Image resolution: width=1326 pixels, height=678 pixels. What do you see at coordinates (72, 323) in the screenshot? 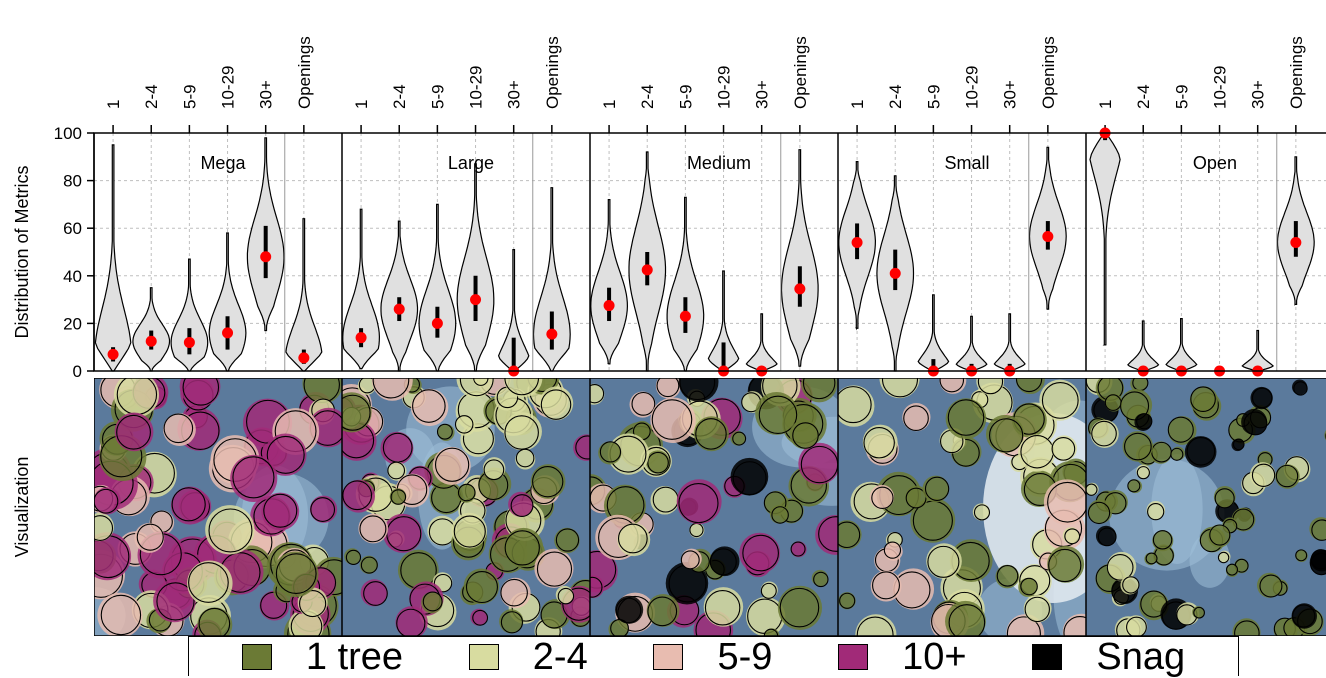
I see `y-tick-label: 20` at bounding box center [72, 323].